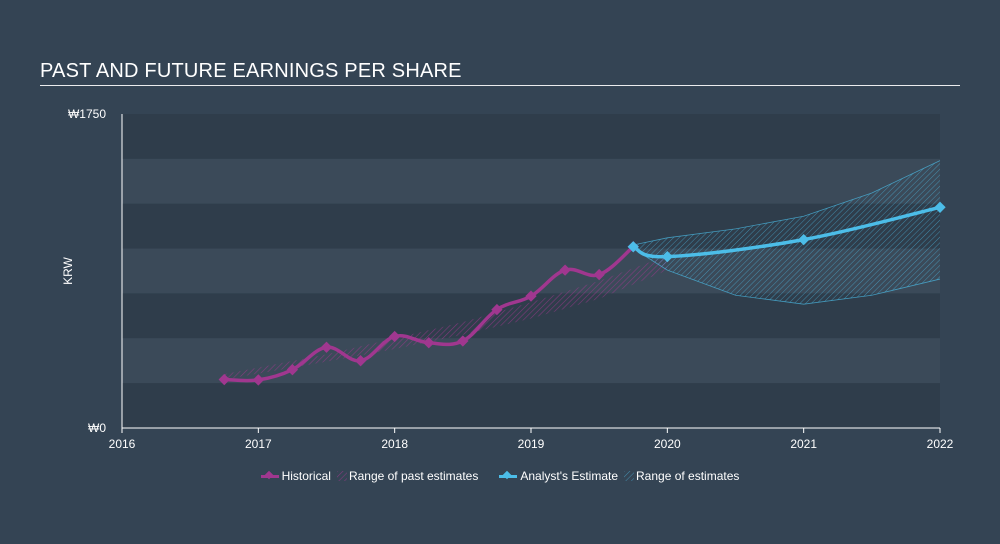 This screenshot has width=1000, height=544. What do you see at coordinates (306, 476) in the screenshot?
I see `legend-historical-label: Historical` at bounding box center [306, 476].